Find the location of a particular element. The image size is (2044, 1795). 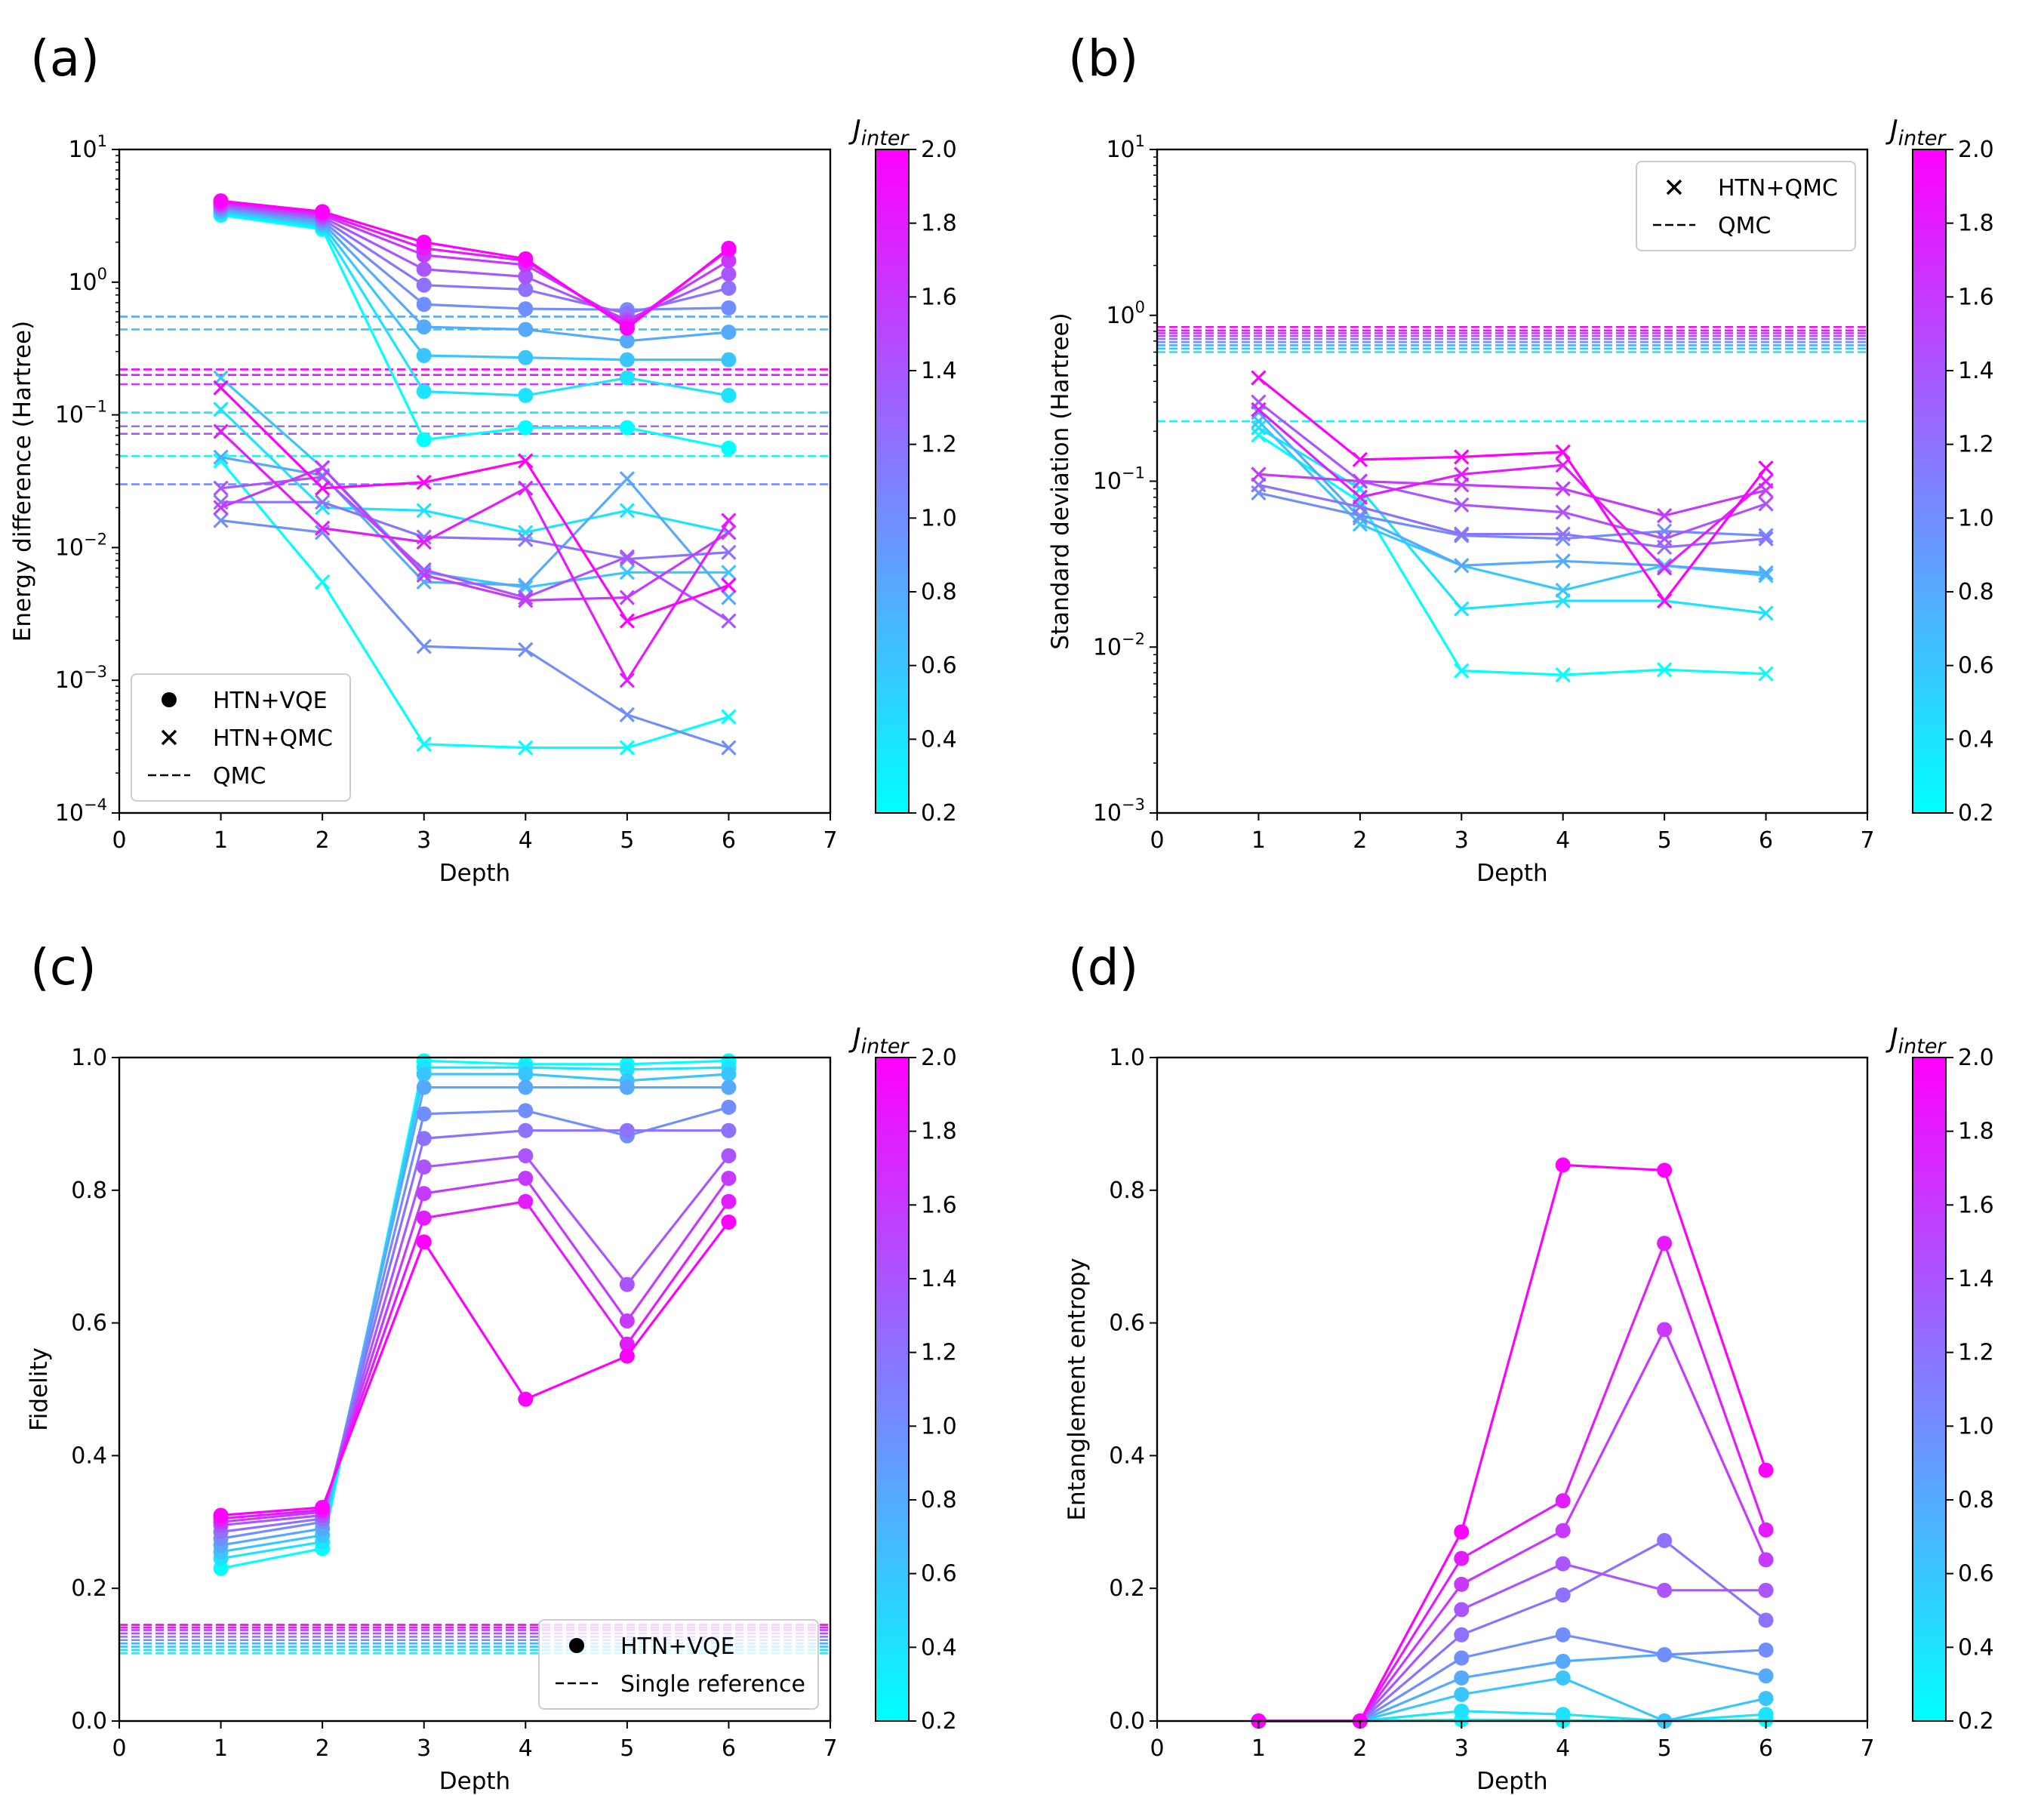

y-tick-label: 0.2 is located at coordinates (1127, 1588).